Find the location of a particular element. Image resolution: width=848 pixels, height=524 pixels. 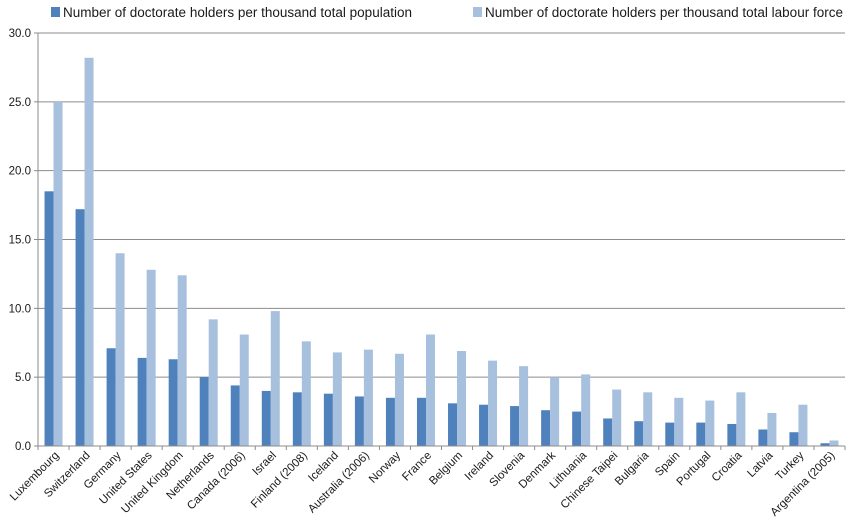

x-tick-label: Israel is located at coordinates (265, 464).